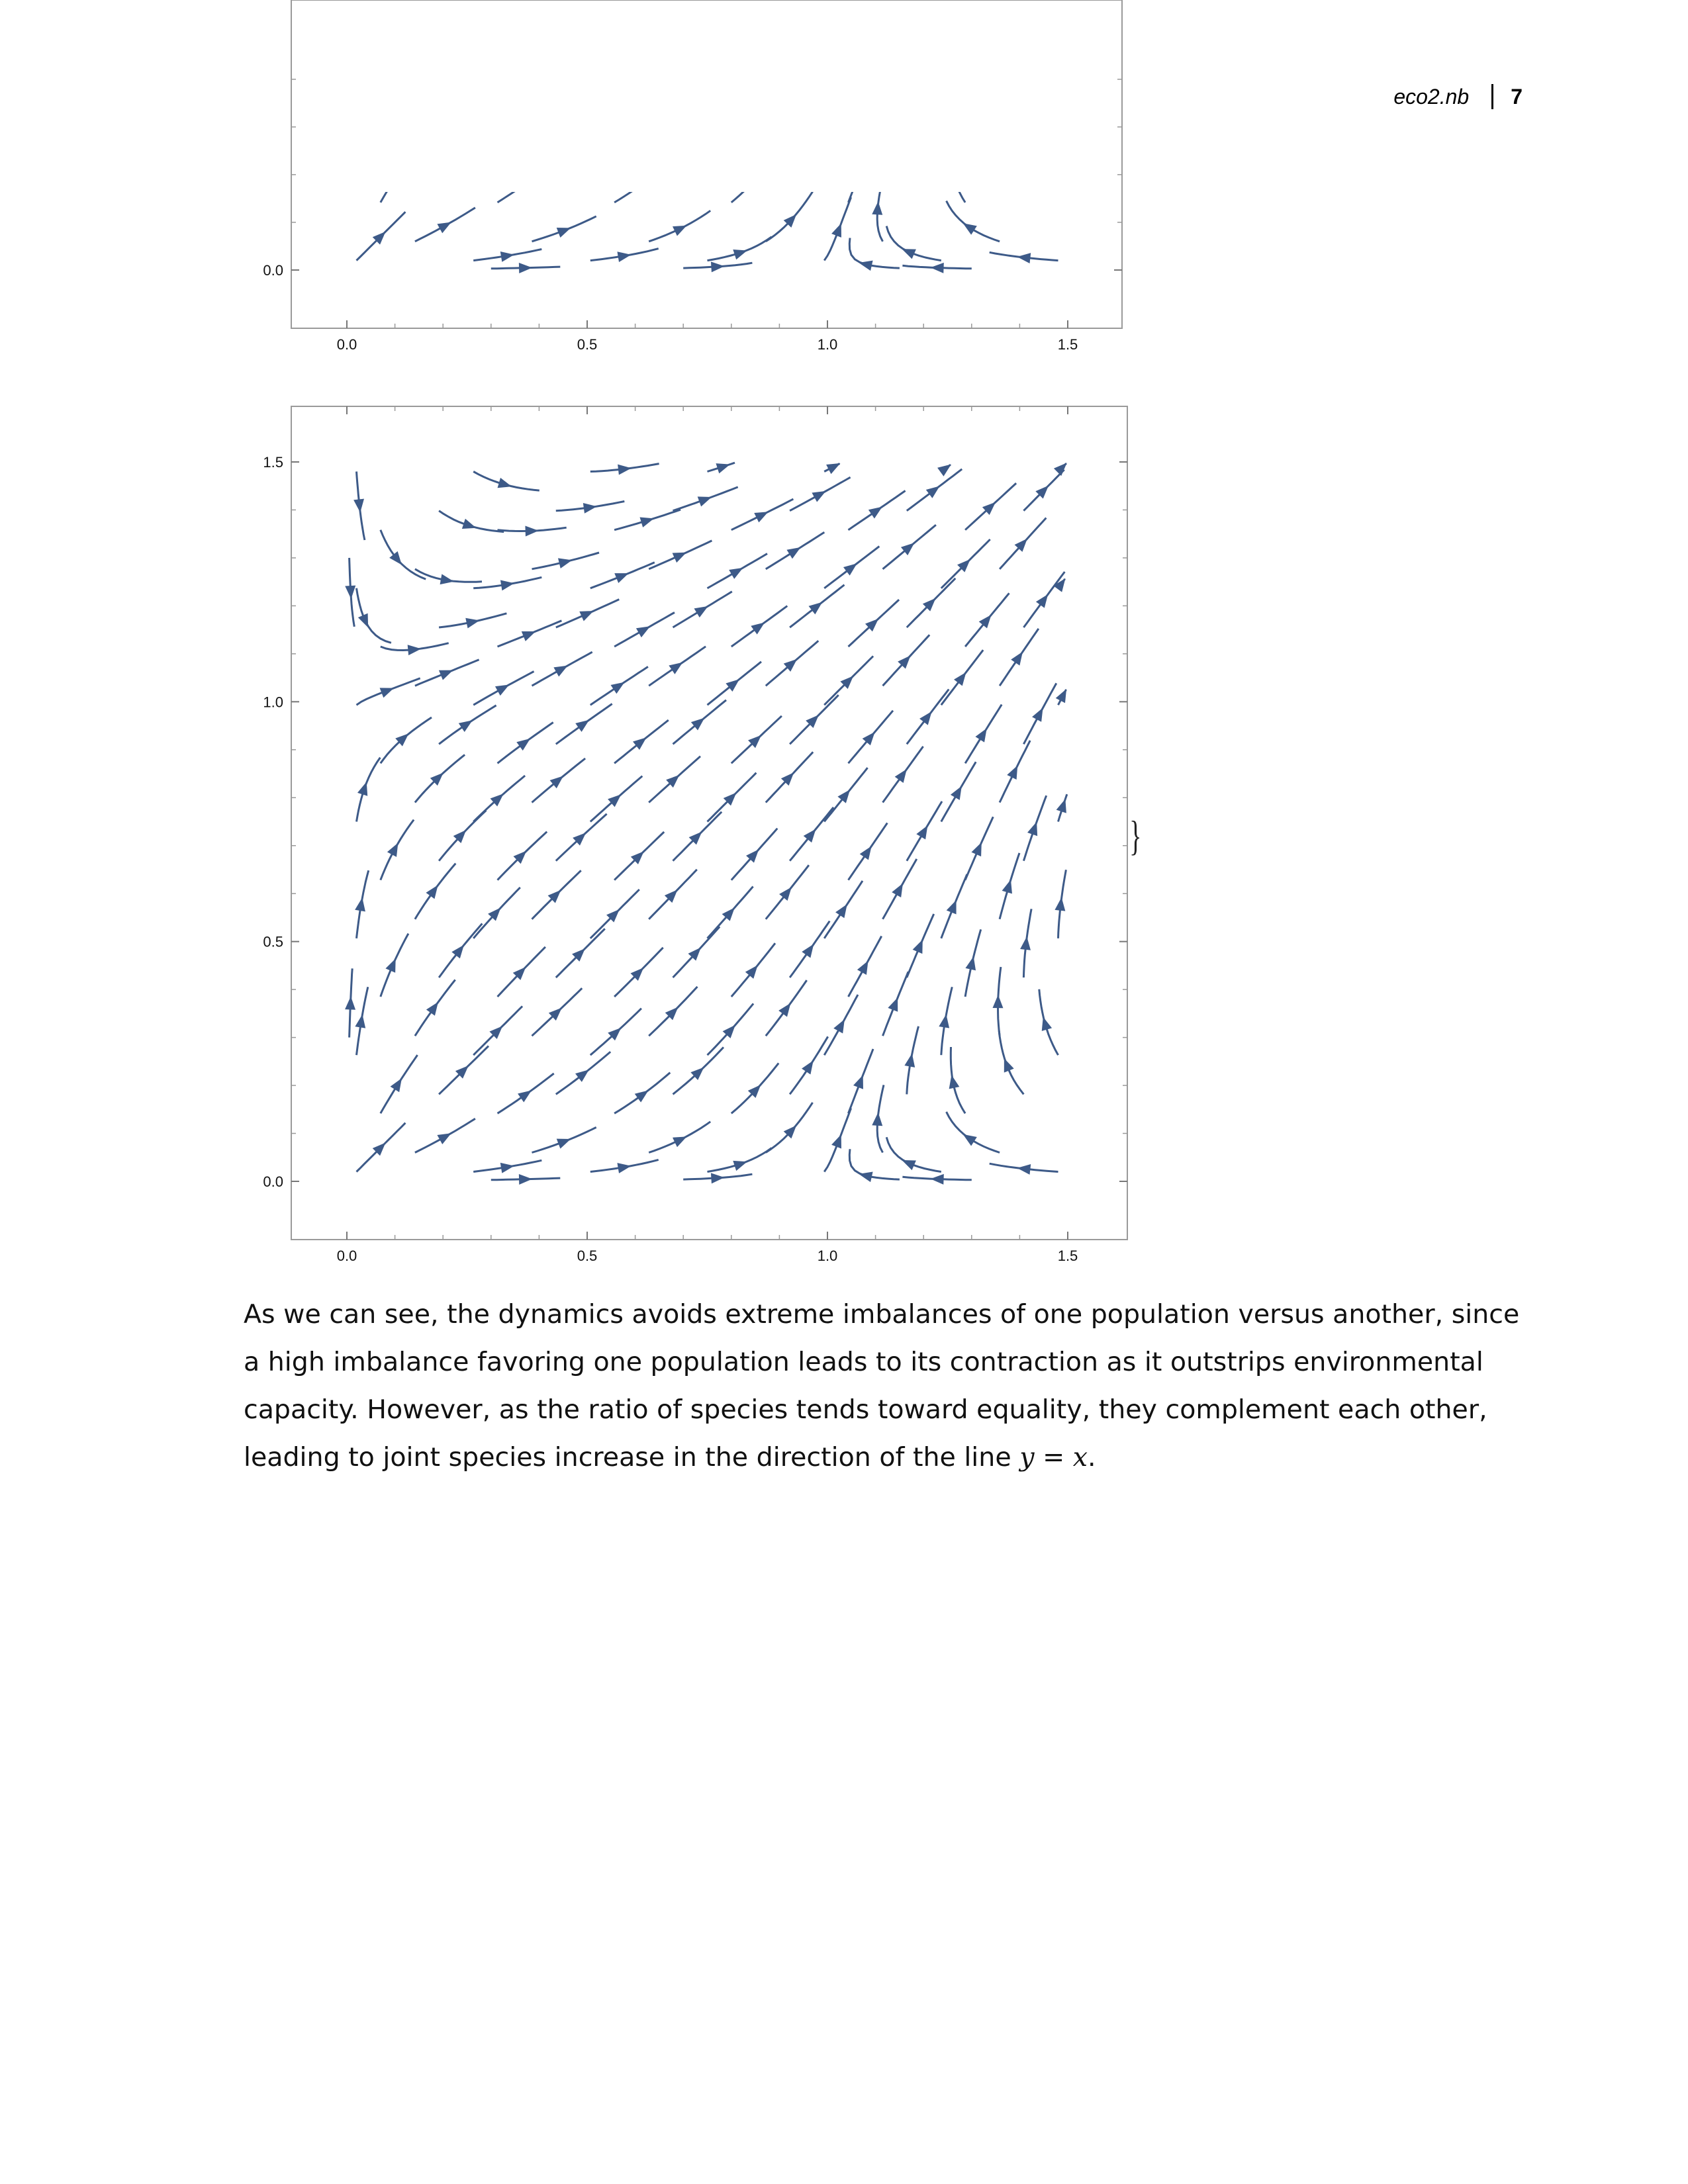  What do you see at coordinates (1135, 835) in the screenshot?
I see `cell-bracket: }` at bounding box center [1135, 835].